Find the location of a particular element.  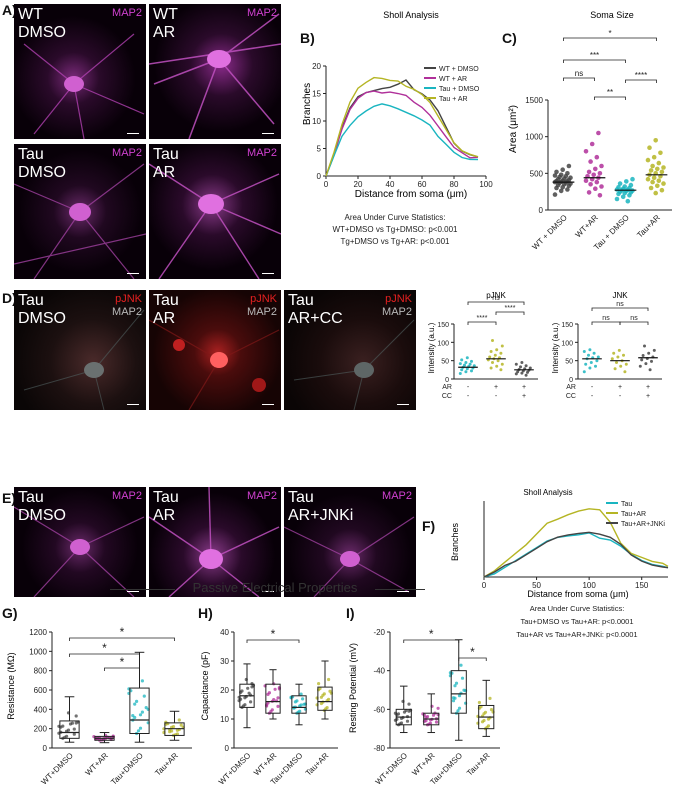

micrograph-wt-ar: WT AR MAP2 is located at coordinates (215, 71).